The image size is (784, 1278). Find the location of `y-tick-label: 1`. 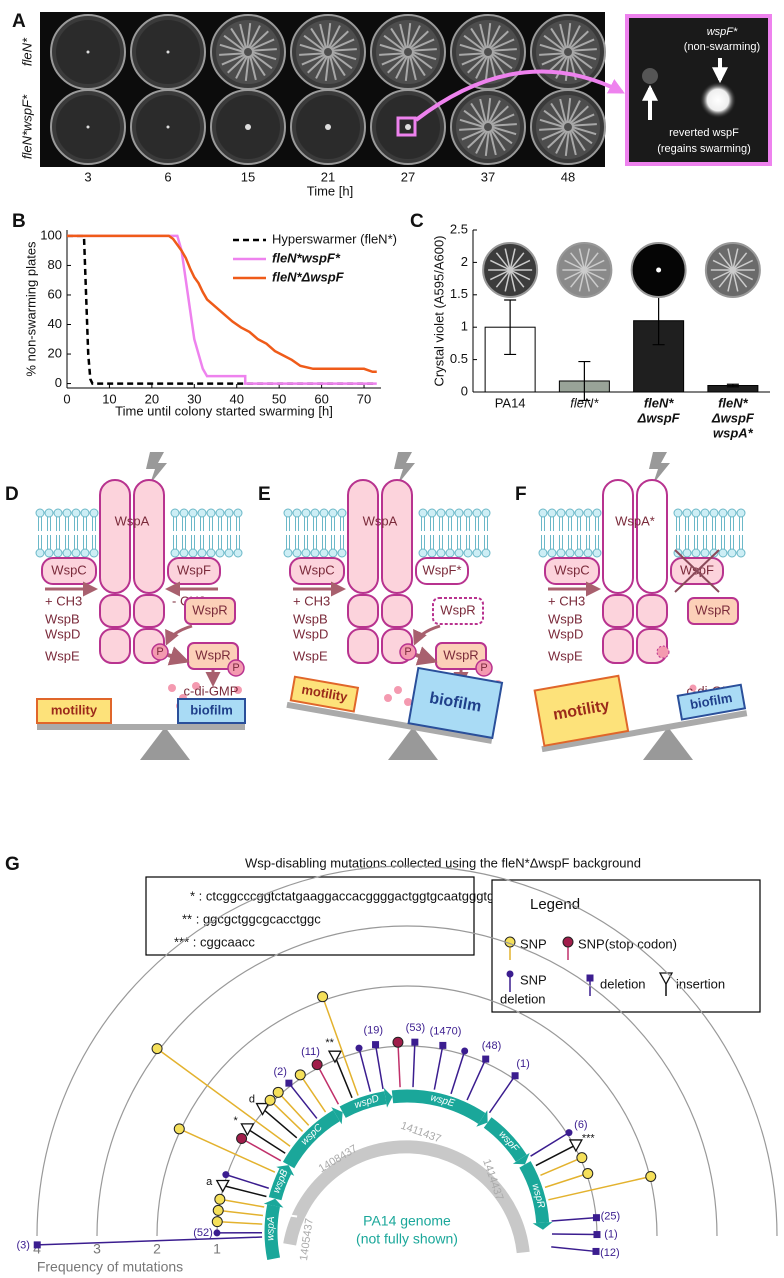

y-tick-label: 1 is located at coordinates (464, 326).